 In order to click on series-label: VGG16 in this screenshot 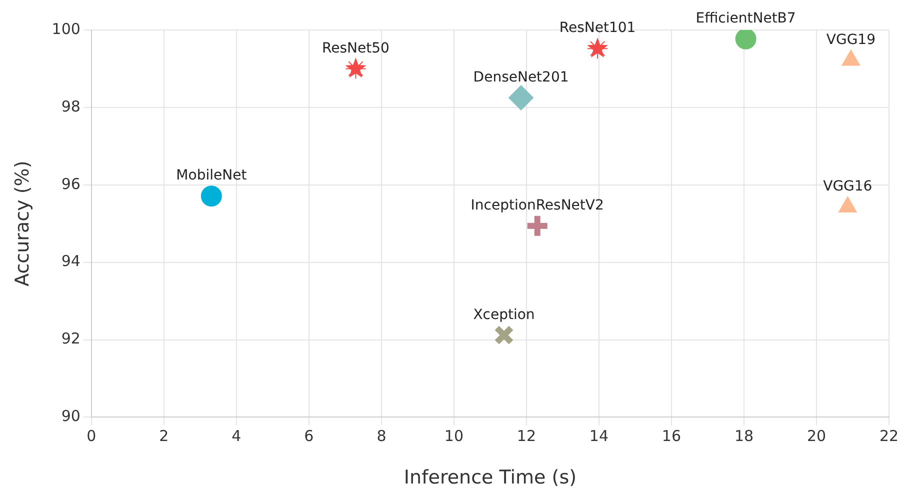, I will do `click(847, 186)`.